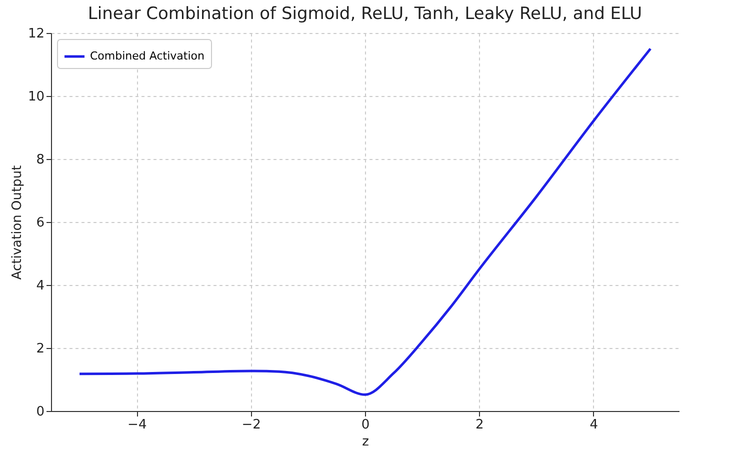 The height and width of the screenshot is (453, 748). I want to click on y-tick-label: 12, so click(36, 34).